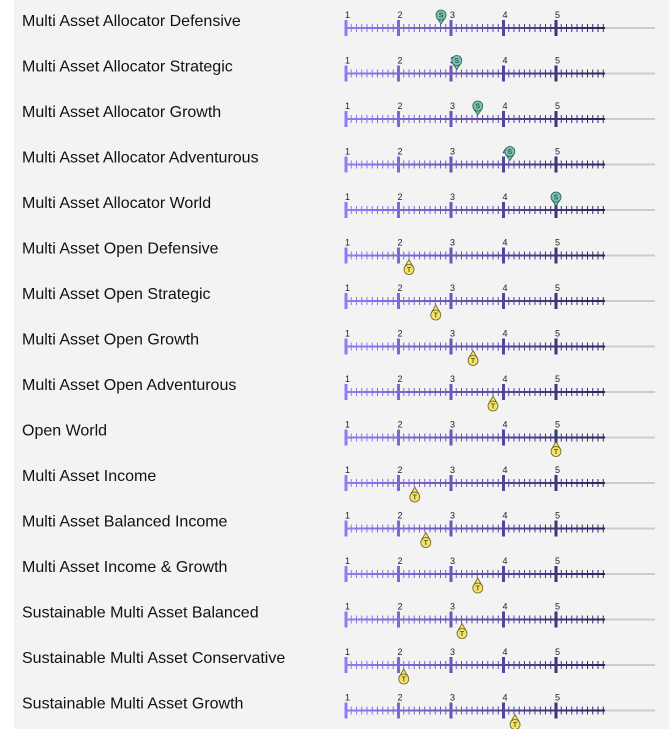 The width and height of the screenshot is (669, 729). I want to click on fund-name: Multi Asset Open Adventurous, so click(129, 385).